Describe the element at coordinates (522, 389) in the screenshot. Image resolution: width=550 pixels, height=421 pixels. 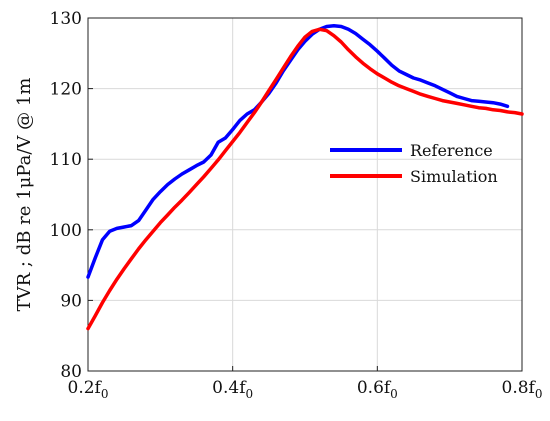
I see `x-tick-label: 0.8f0` at that location.